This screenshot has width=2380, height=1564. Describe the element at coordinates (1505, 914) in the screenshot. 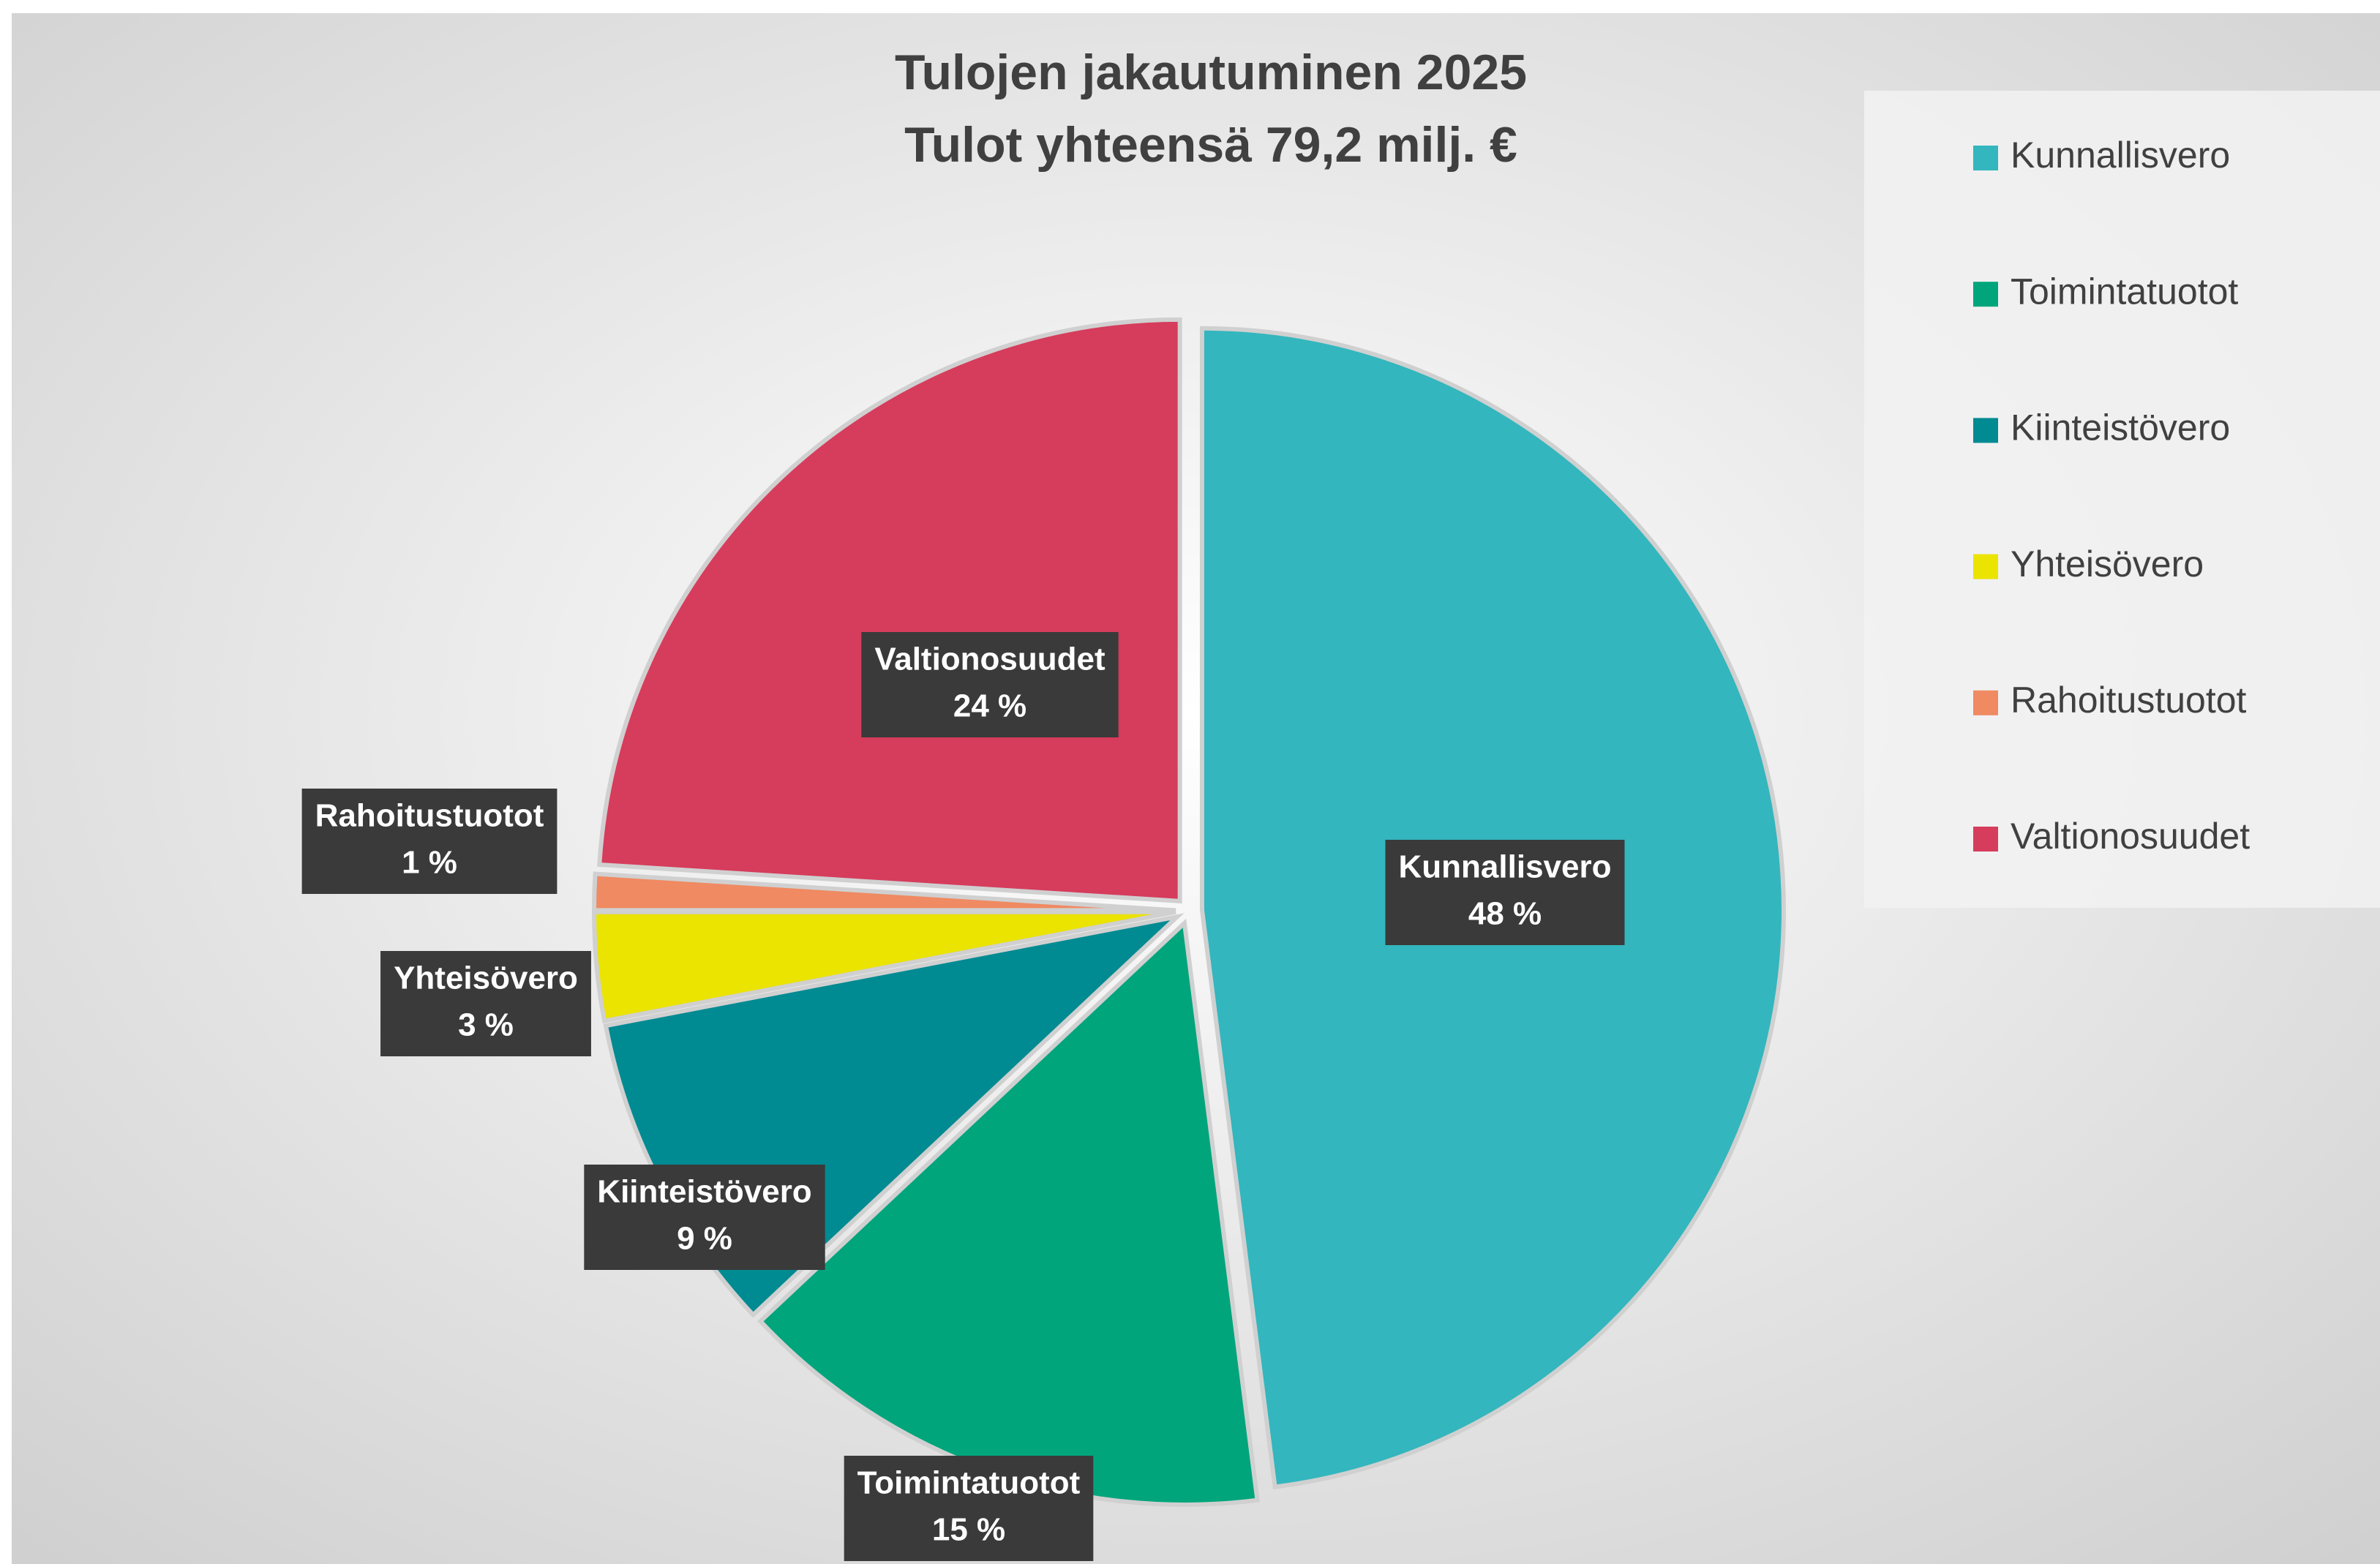

I see `data-label-value: 48 %` at that location.